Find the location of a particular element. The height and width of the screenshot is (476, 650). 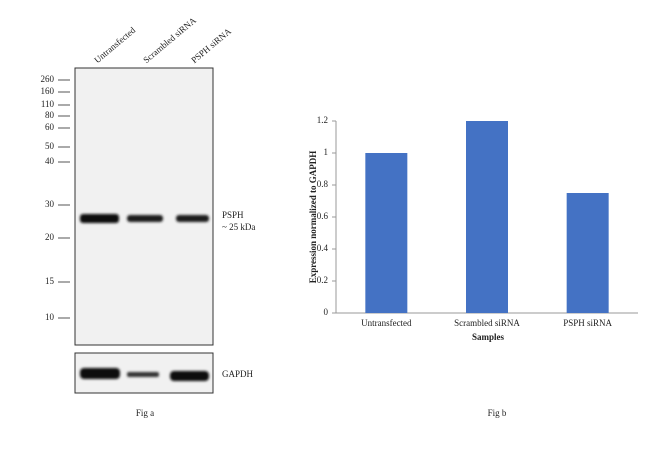

marker-label: 50 is located at coordinates (50, 146).